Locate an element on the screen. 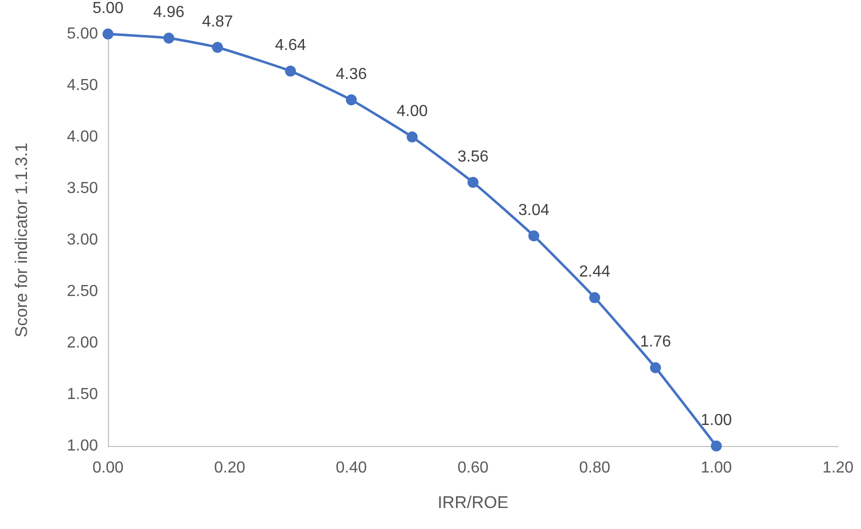  y-tick-label: 3.50 is located at coordinates (82, 188).